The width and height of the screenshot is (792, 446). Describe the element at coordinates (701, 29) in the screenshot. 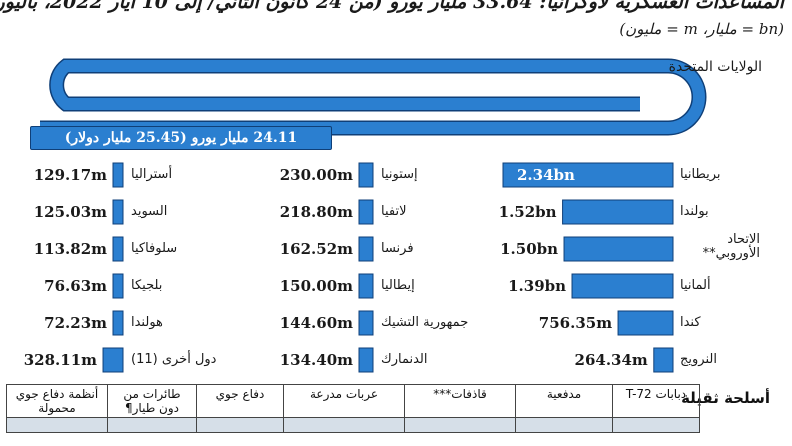

I see `chart-subtitle: (bn = مليار، m = مليون)` at that location.